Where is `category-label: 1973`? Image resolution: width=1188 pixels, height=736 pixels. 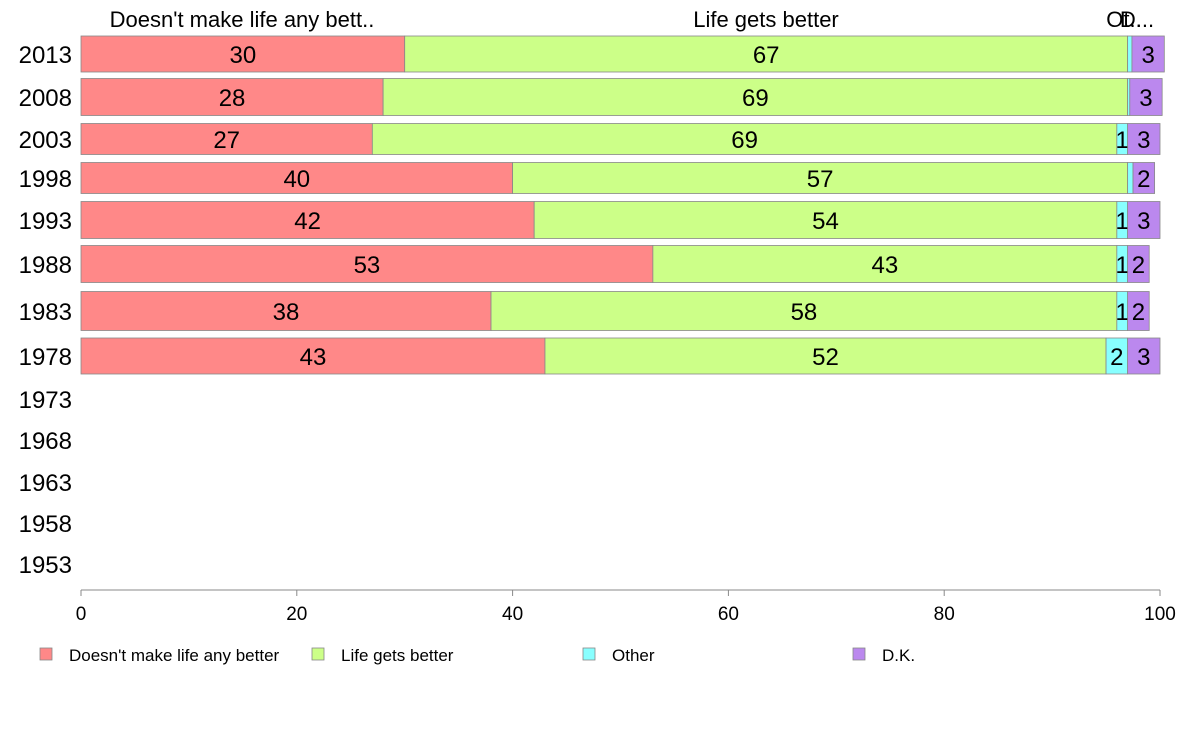 category-label: 1973 is located at coordinates (45, 400).